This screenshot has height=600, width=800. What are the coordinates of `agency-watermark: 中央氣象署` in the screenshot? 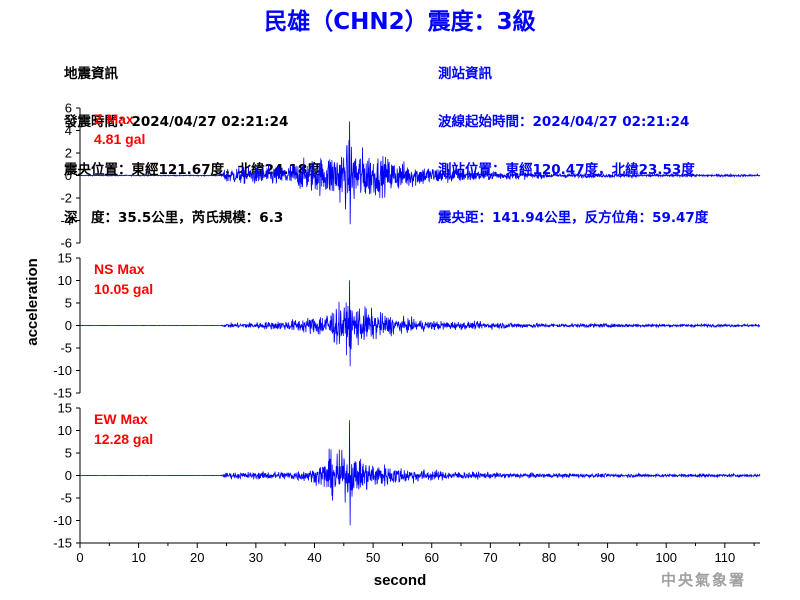 It's located at (703, 580).